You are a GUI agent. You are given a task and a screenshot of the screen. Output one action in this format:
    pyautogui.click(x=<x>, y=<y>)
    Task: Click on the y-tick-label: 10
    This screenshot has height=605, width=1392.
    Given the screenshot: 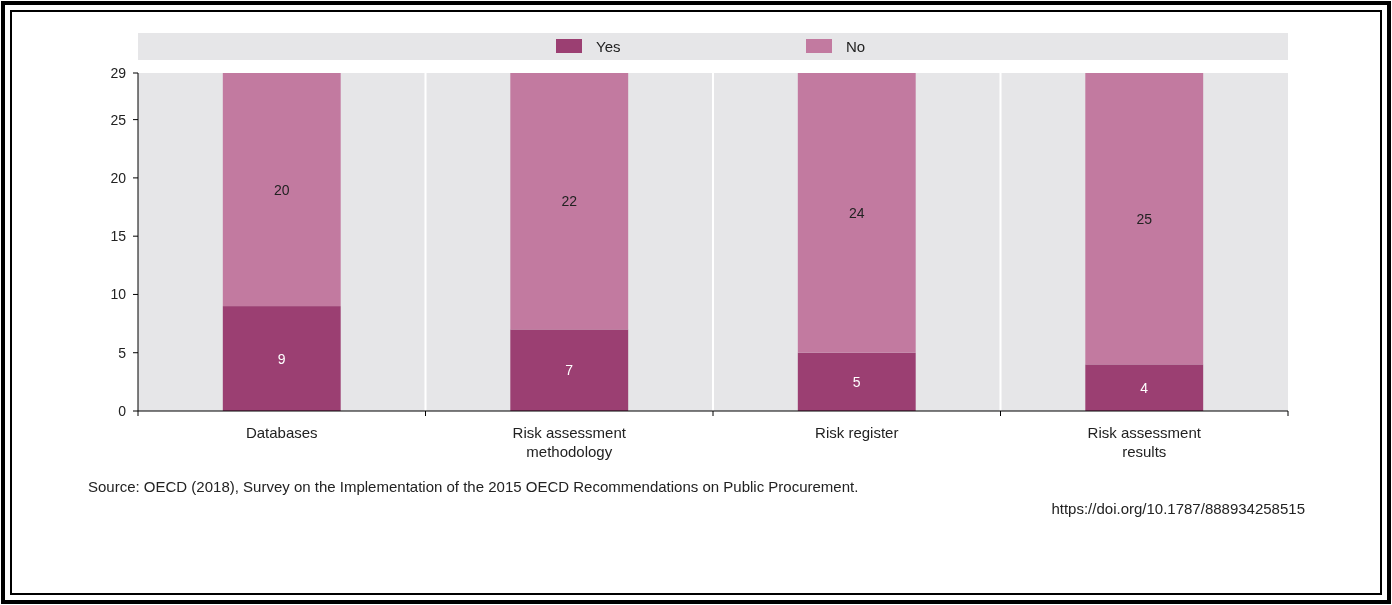 What is the action you would take?
    pyautogui.click(x=118, y=294)
    